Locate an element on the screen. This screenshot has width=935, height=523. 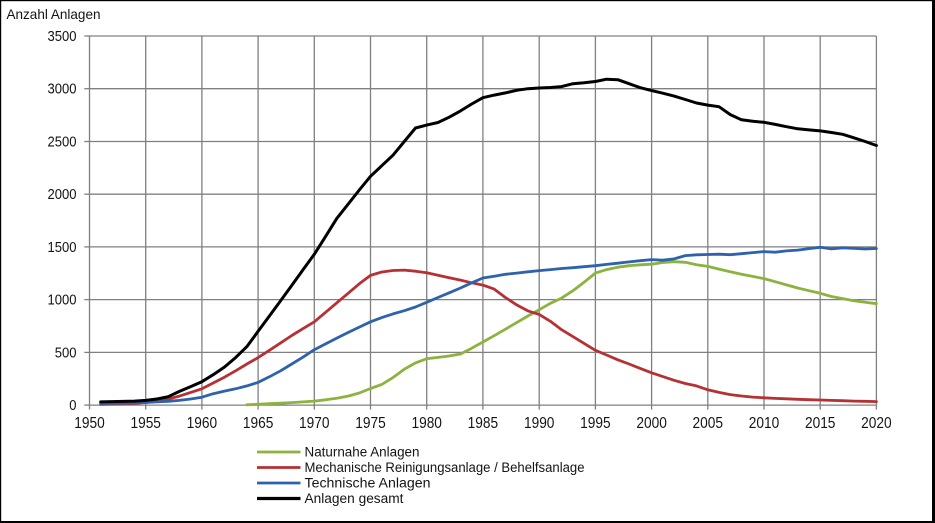
svg-text: 1995 is located at coordinates (595, 423).